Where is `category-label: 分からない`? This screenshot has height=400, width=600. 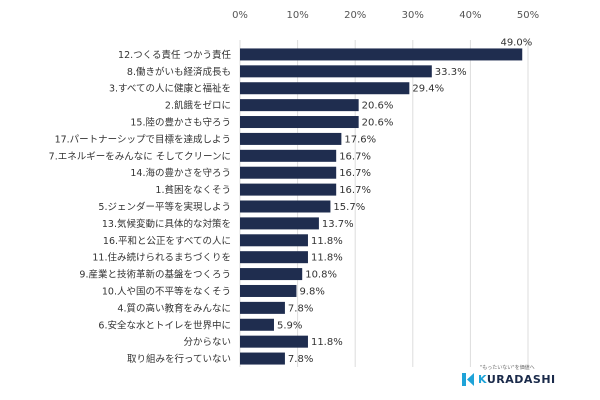
category-label: 分からない is located at coordinates (207, 342).